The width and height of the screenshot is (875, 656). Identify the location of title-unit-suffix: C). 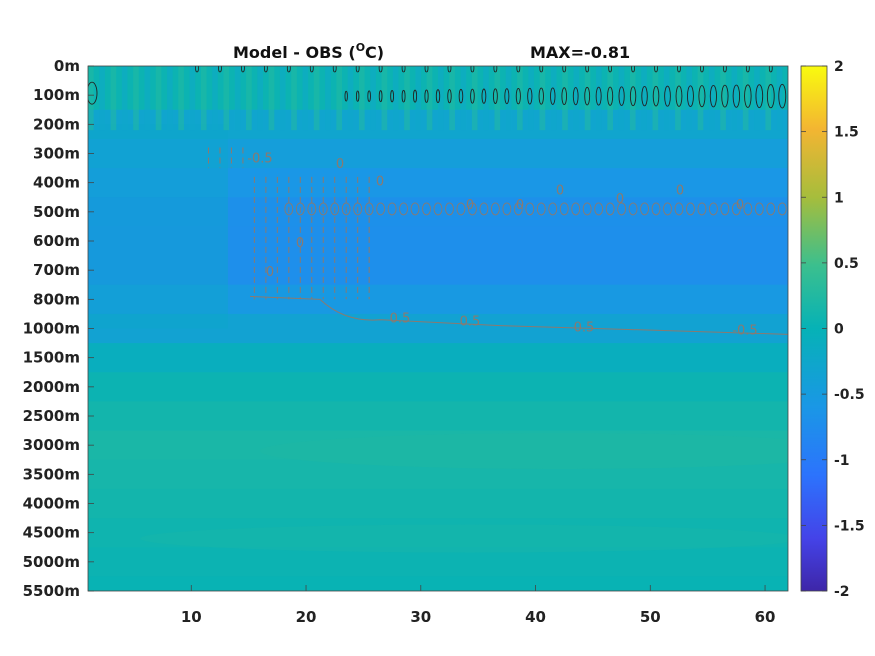
(374, 52).